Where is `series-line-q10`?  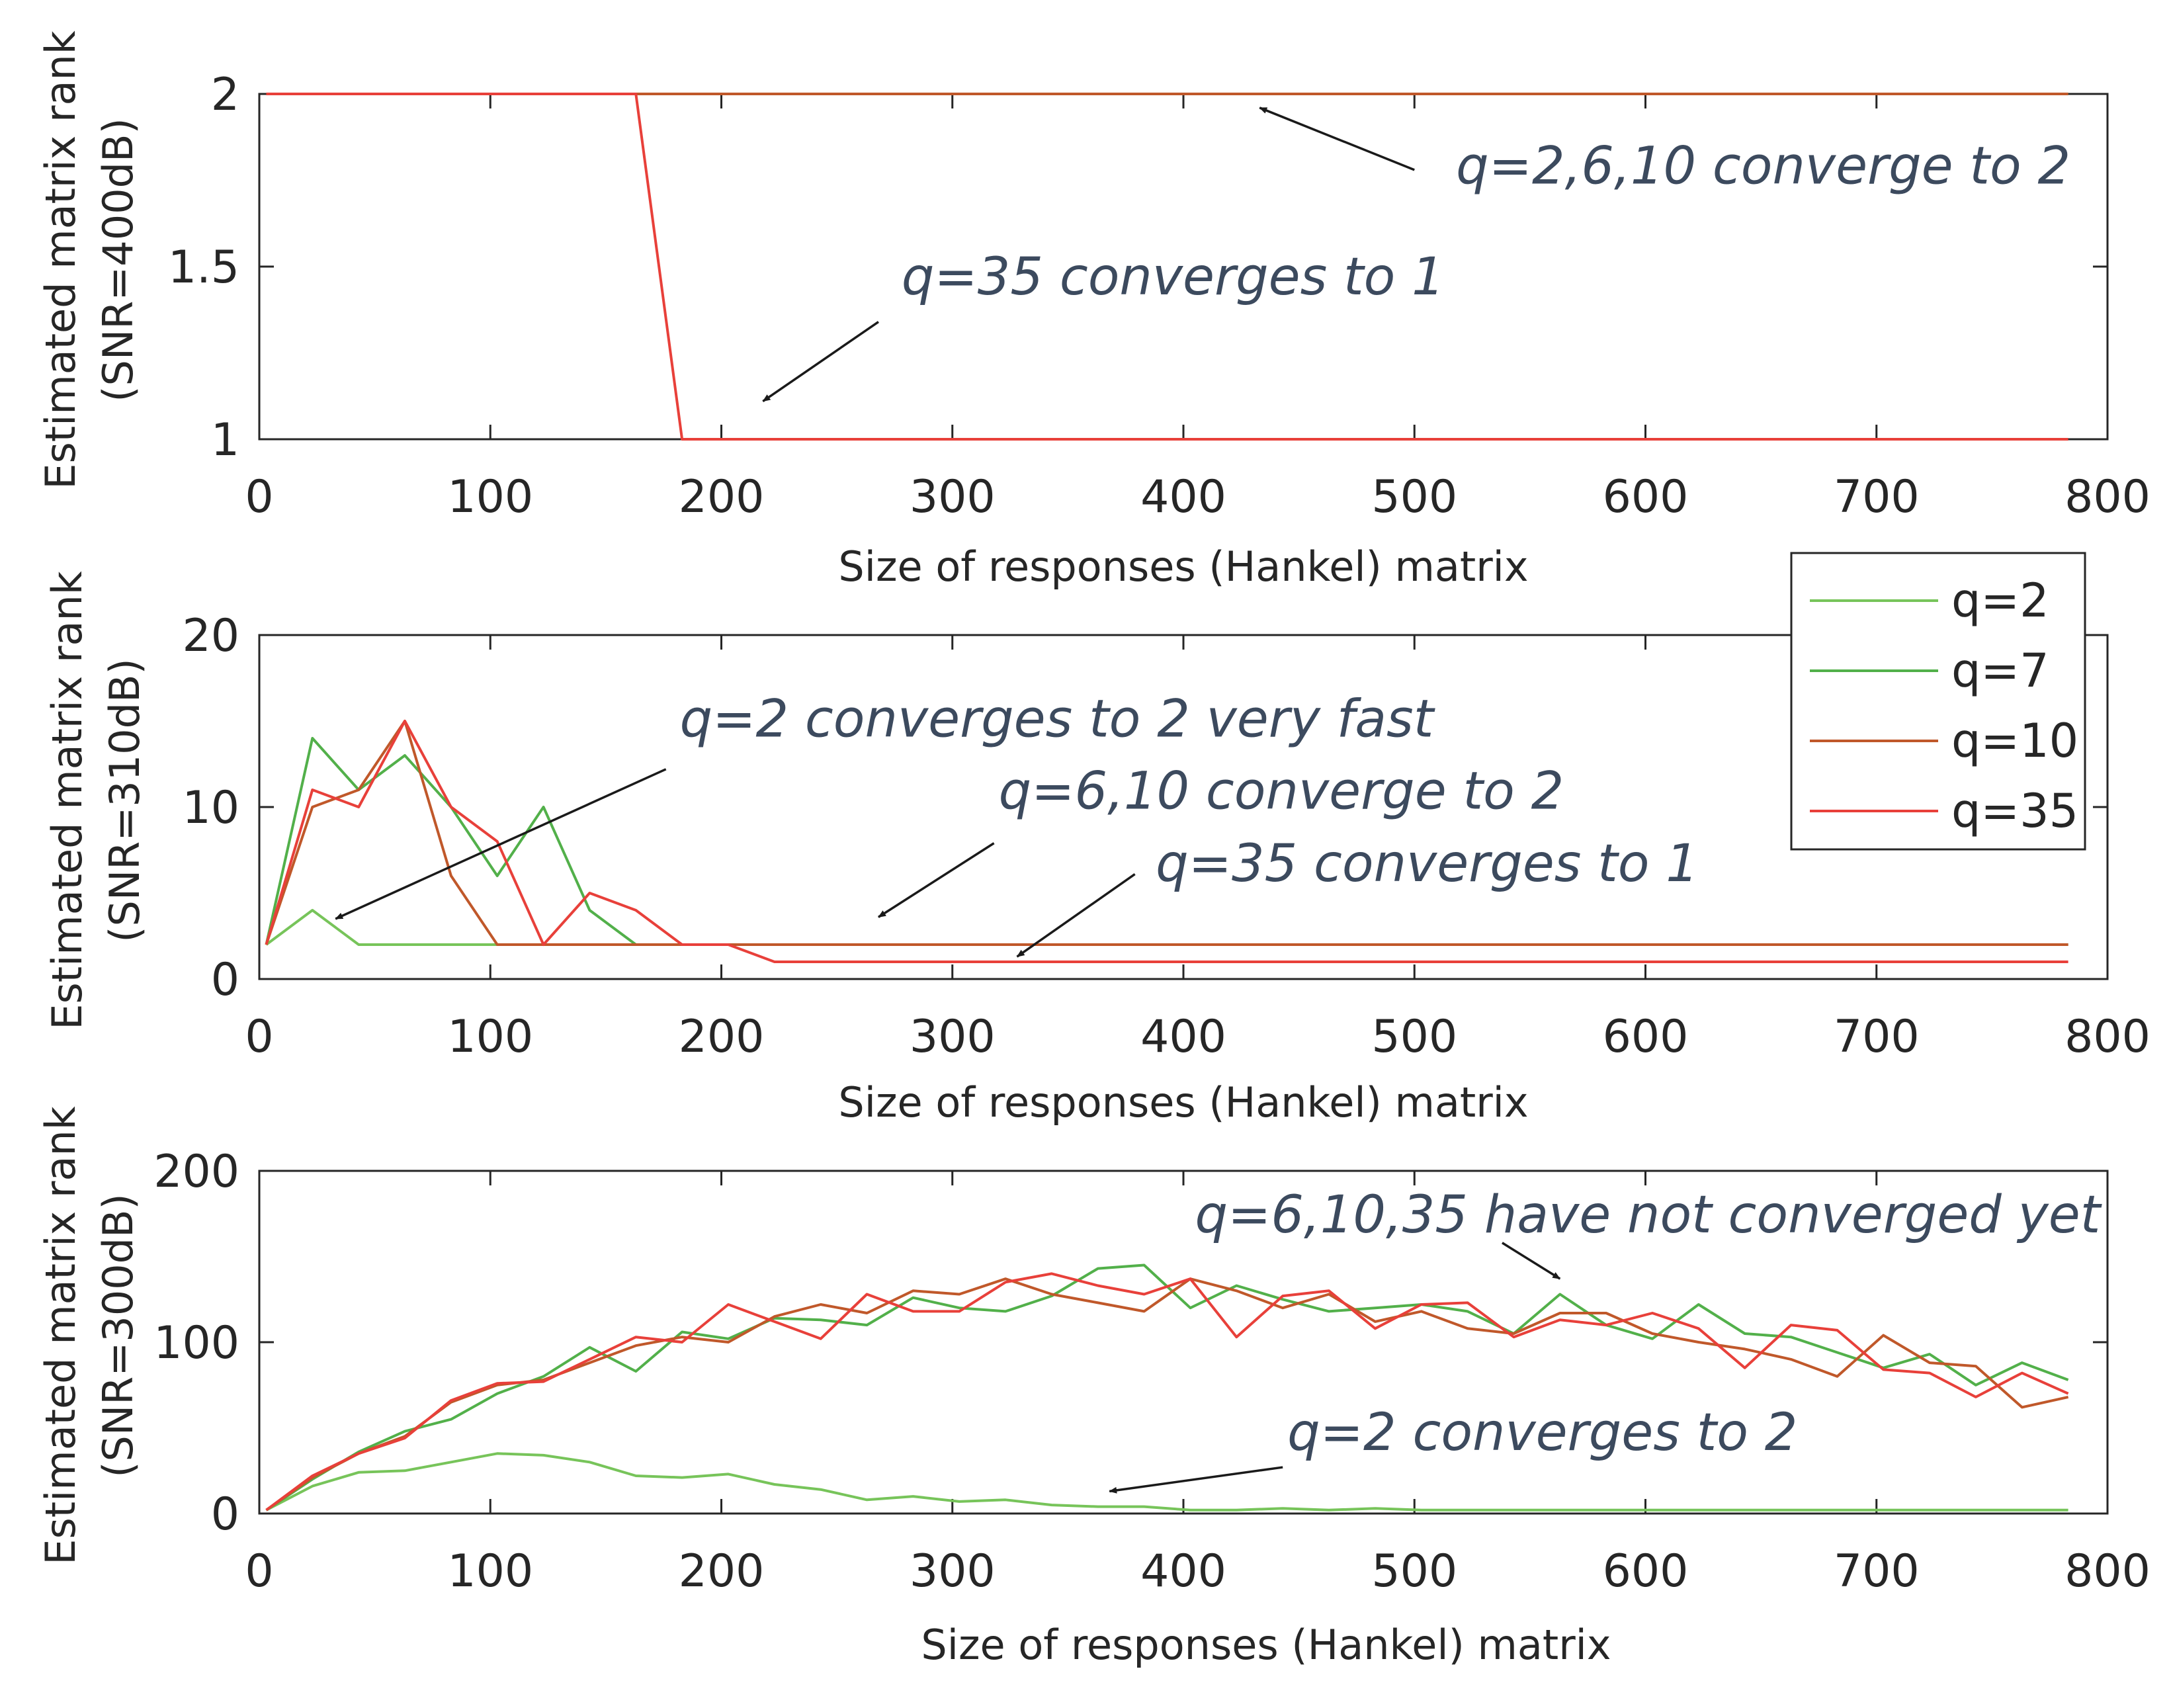
series-line-q10 is located at coordinates (1166, 833).